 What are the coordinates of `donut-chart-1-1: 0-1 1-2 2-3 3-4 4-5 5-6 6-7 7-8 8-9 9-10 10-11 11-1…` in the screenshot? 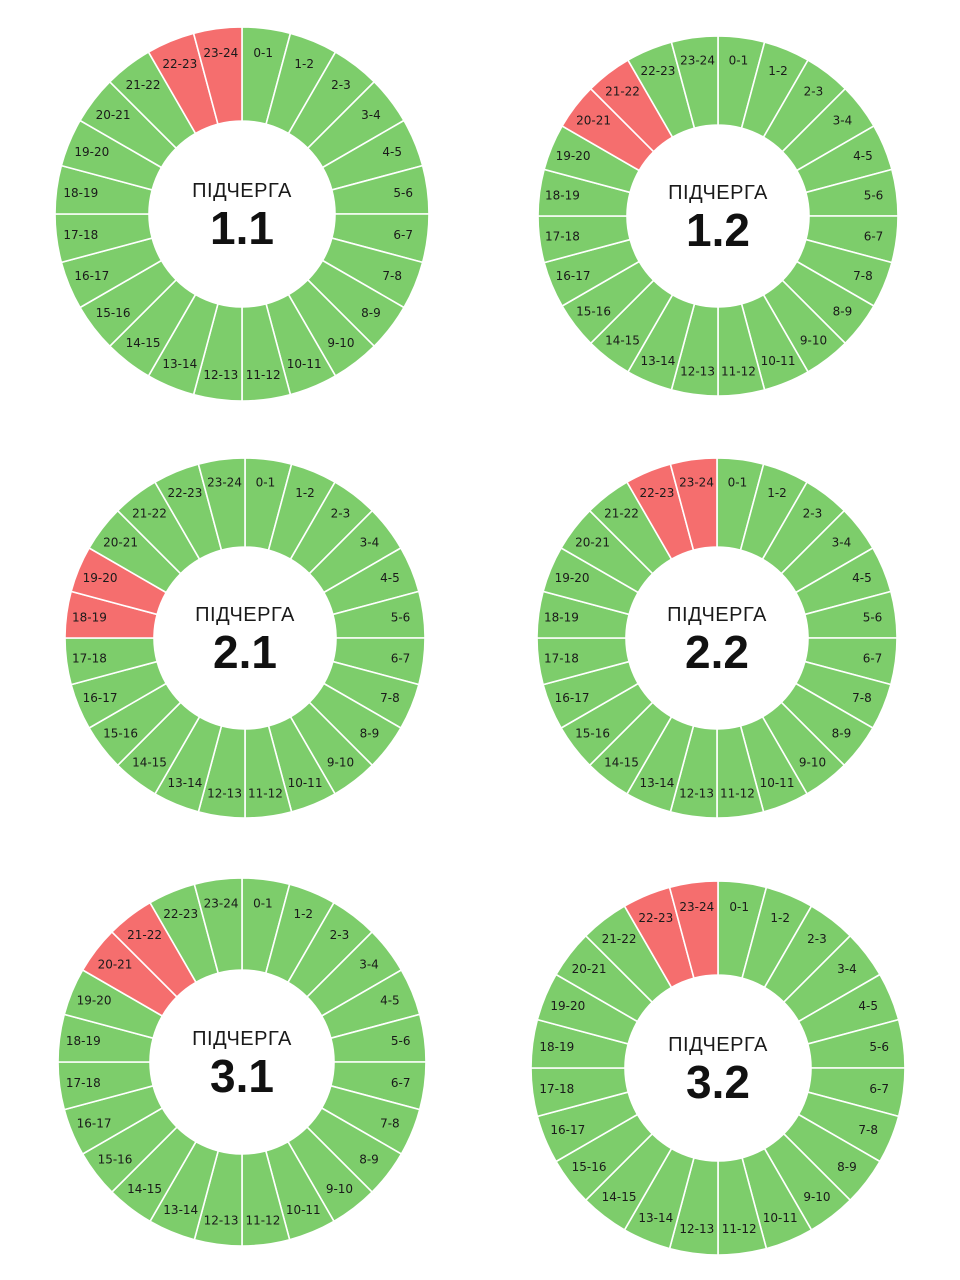 It's located at (242, 214).